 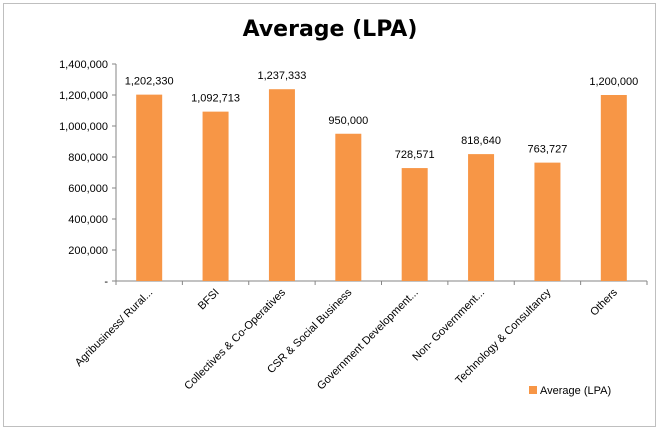 What do you see at coordinates (604, 302) in the screenshot?
I see `category-label: Others` at bounding box center [604, 302].